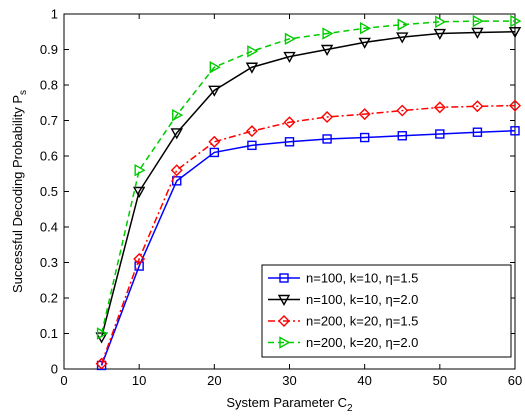 This screenshot has height=418, width=525. I want to click on x-tick-label: 0, so click(63, 380).